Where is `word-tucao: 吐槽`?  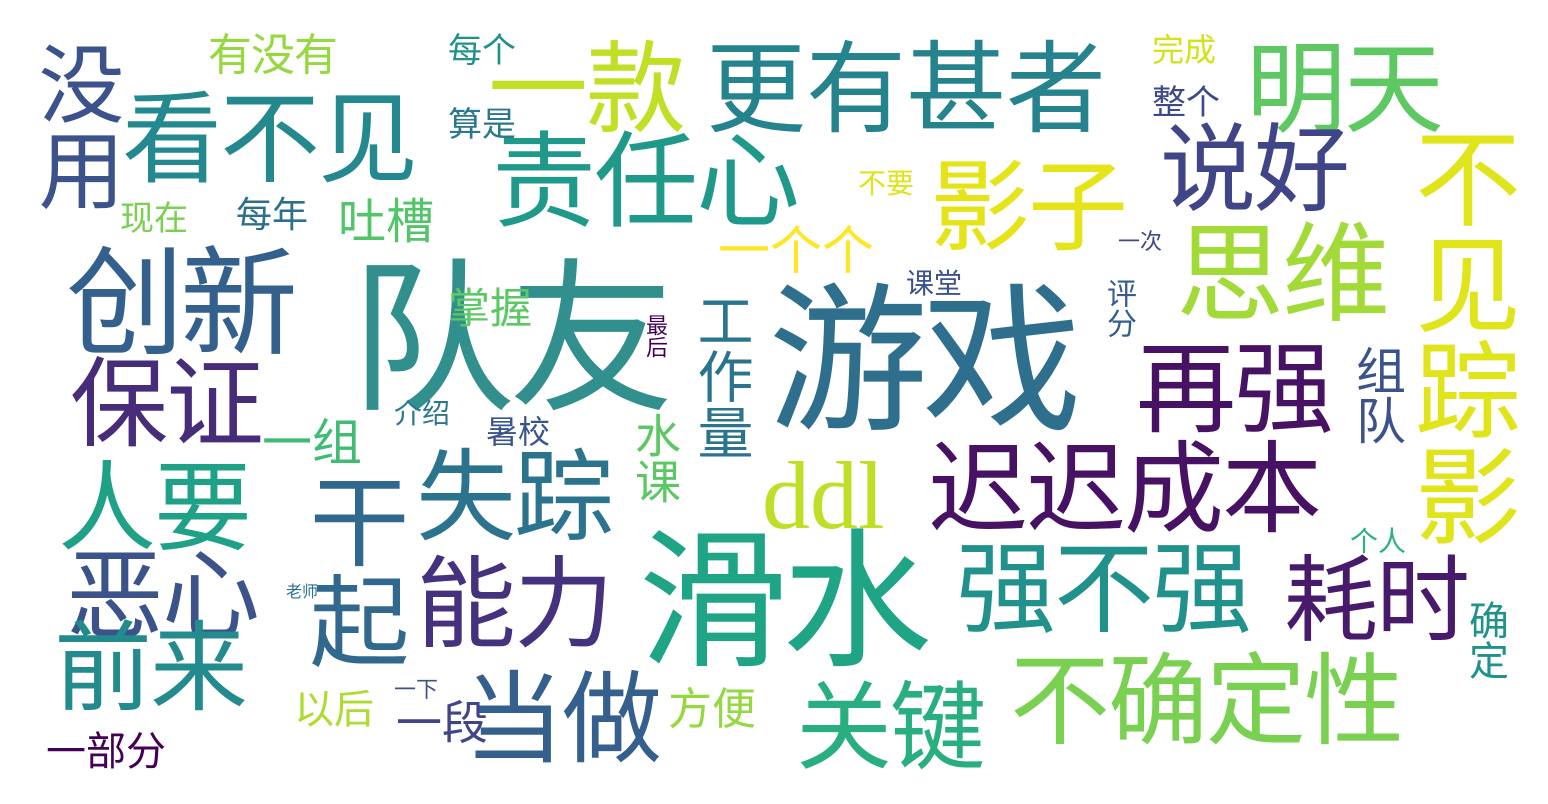 word-tucao: 吐槽 is located at coordinates (386, 222).